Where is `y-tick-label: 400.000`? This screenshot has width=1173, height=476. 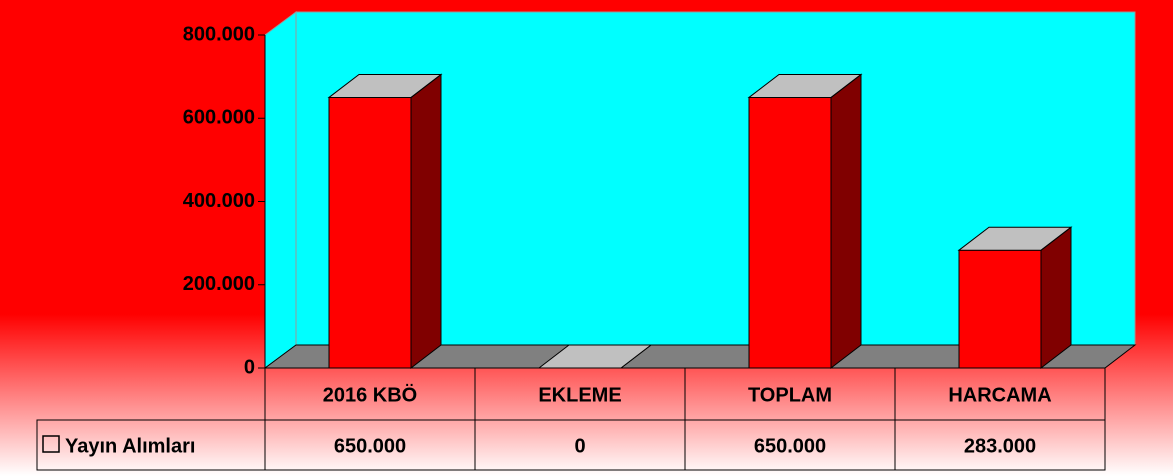
y-tick-label: 400.000 is located at coordinates (219, 201).